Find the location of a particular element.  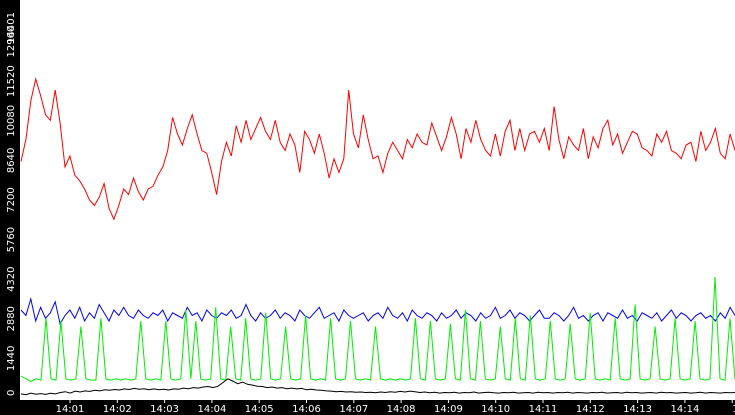

x-tick-label: 14:09 is located at coordinates (448, 409).